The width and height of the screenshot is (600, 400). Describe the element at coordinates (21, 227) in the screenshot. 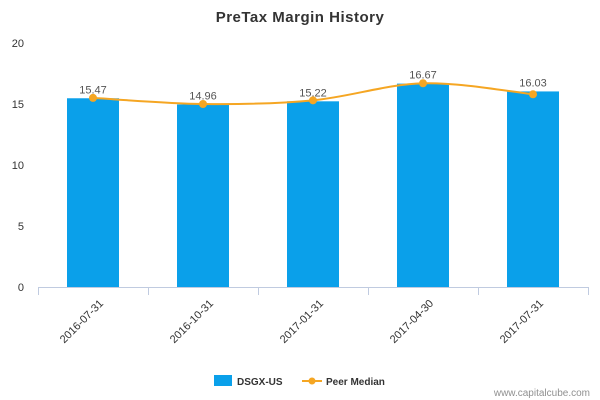

I see `y-tick-label: 5` at that location.